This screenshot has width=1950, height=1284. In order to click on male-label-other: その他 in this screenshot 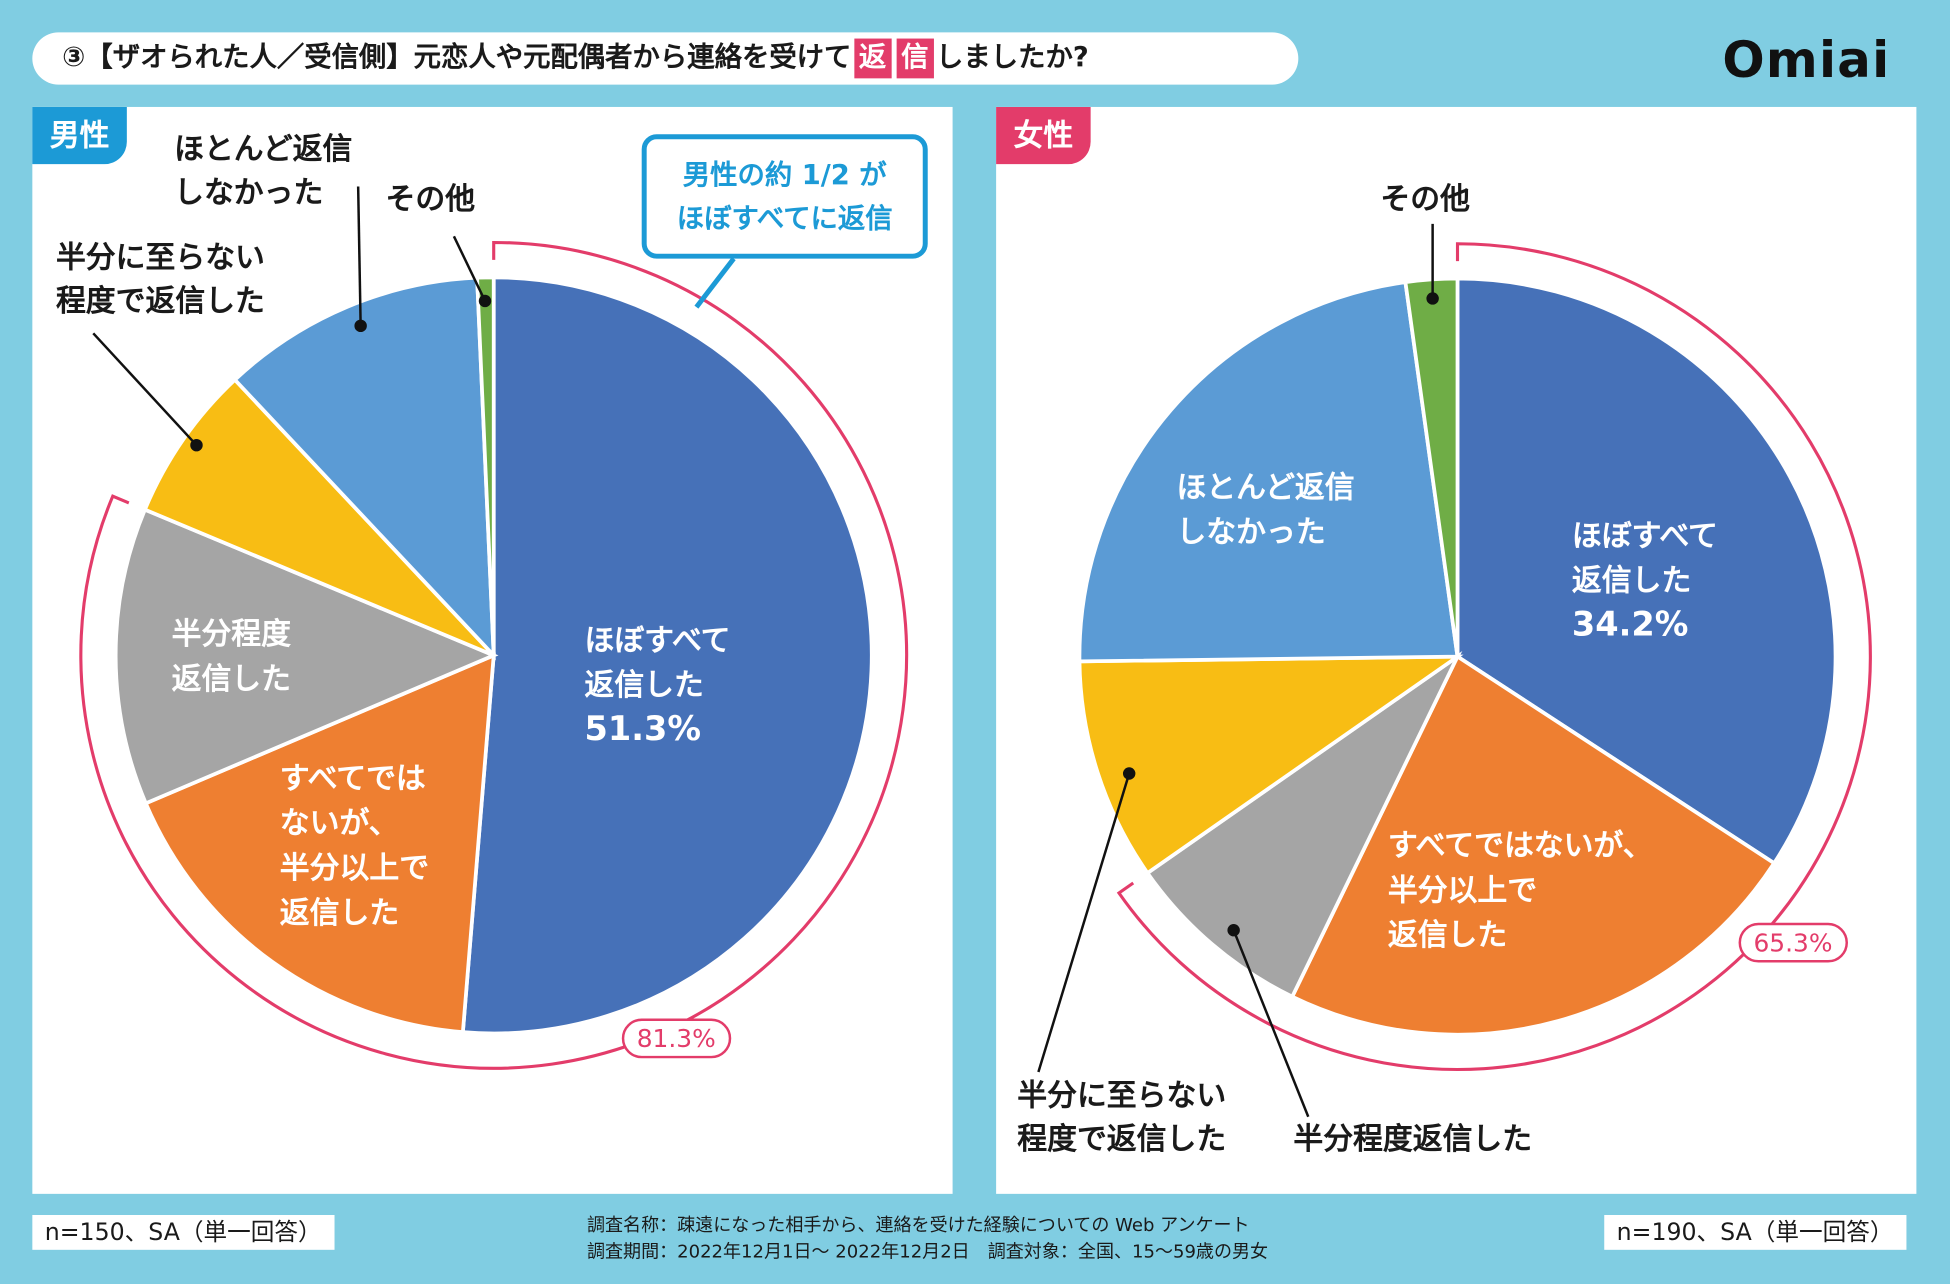, I will do `click(430, 199)`.